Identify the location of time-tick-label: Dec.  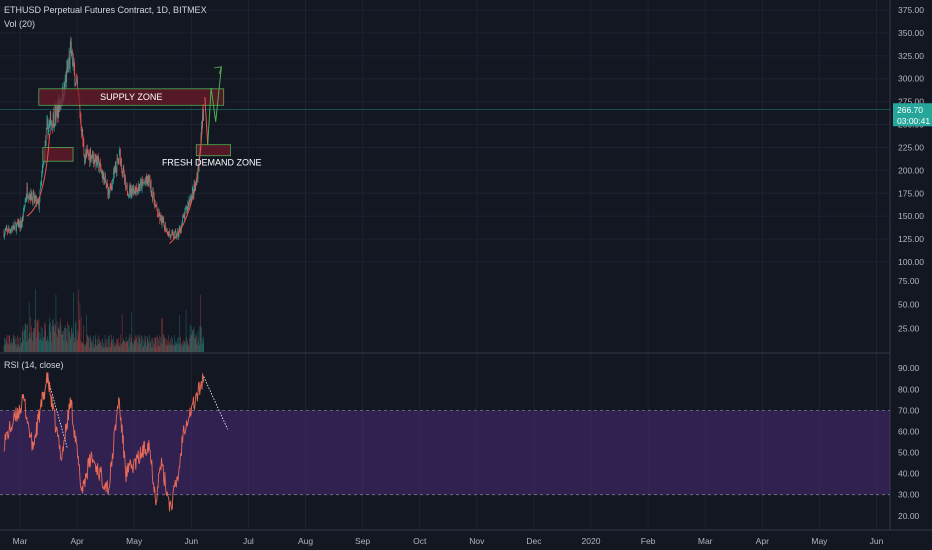
(534, 541).